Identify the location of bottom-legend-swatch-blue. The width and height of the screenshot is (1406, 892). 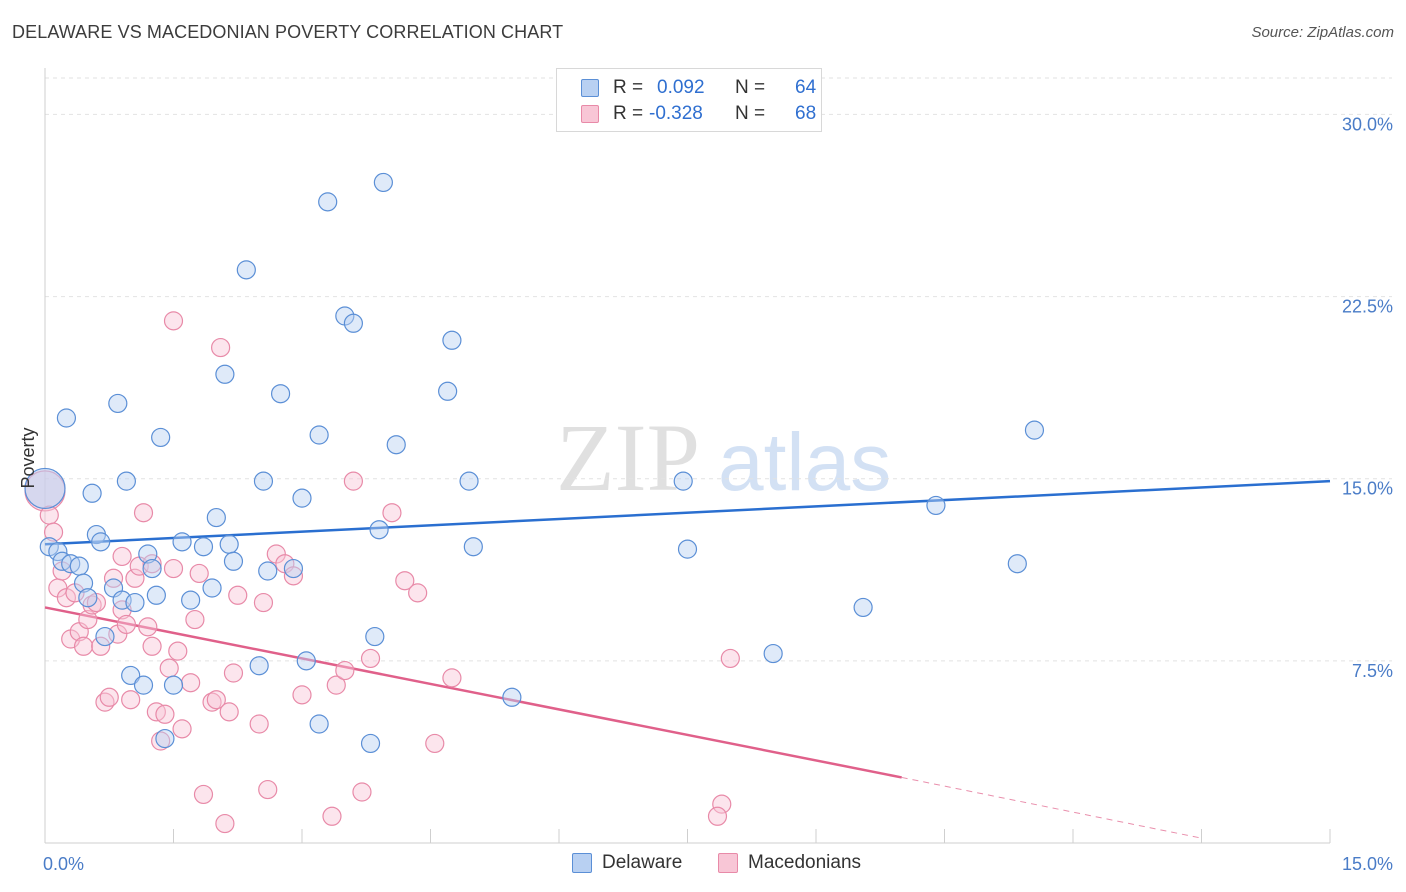
(582, 863).